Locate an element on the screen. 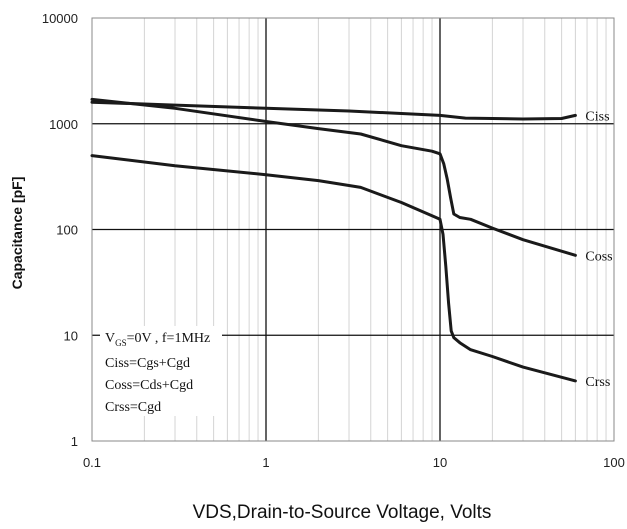 The image size is (627, 529). x-tick-label: 1 is located at coordinates (265, 462).